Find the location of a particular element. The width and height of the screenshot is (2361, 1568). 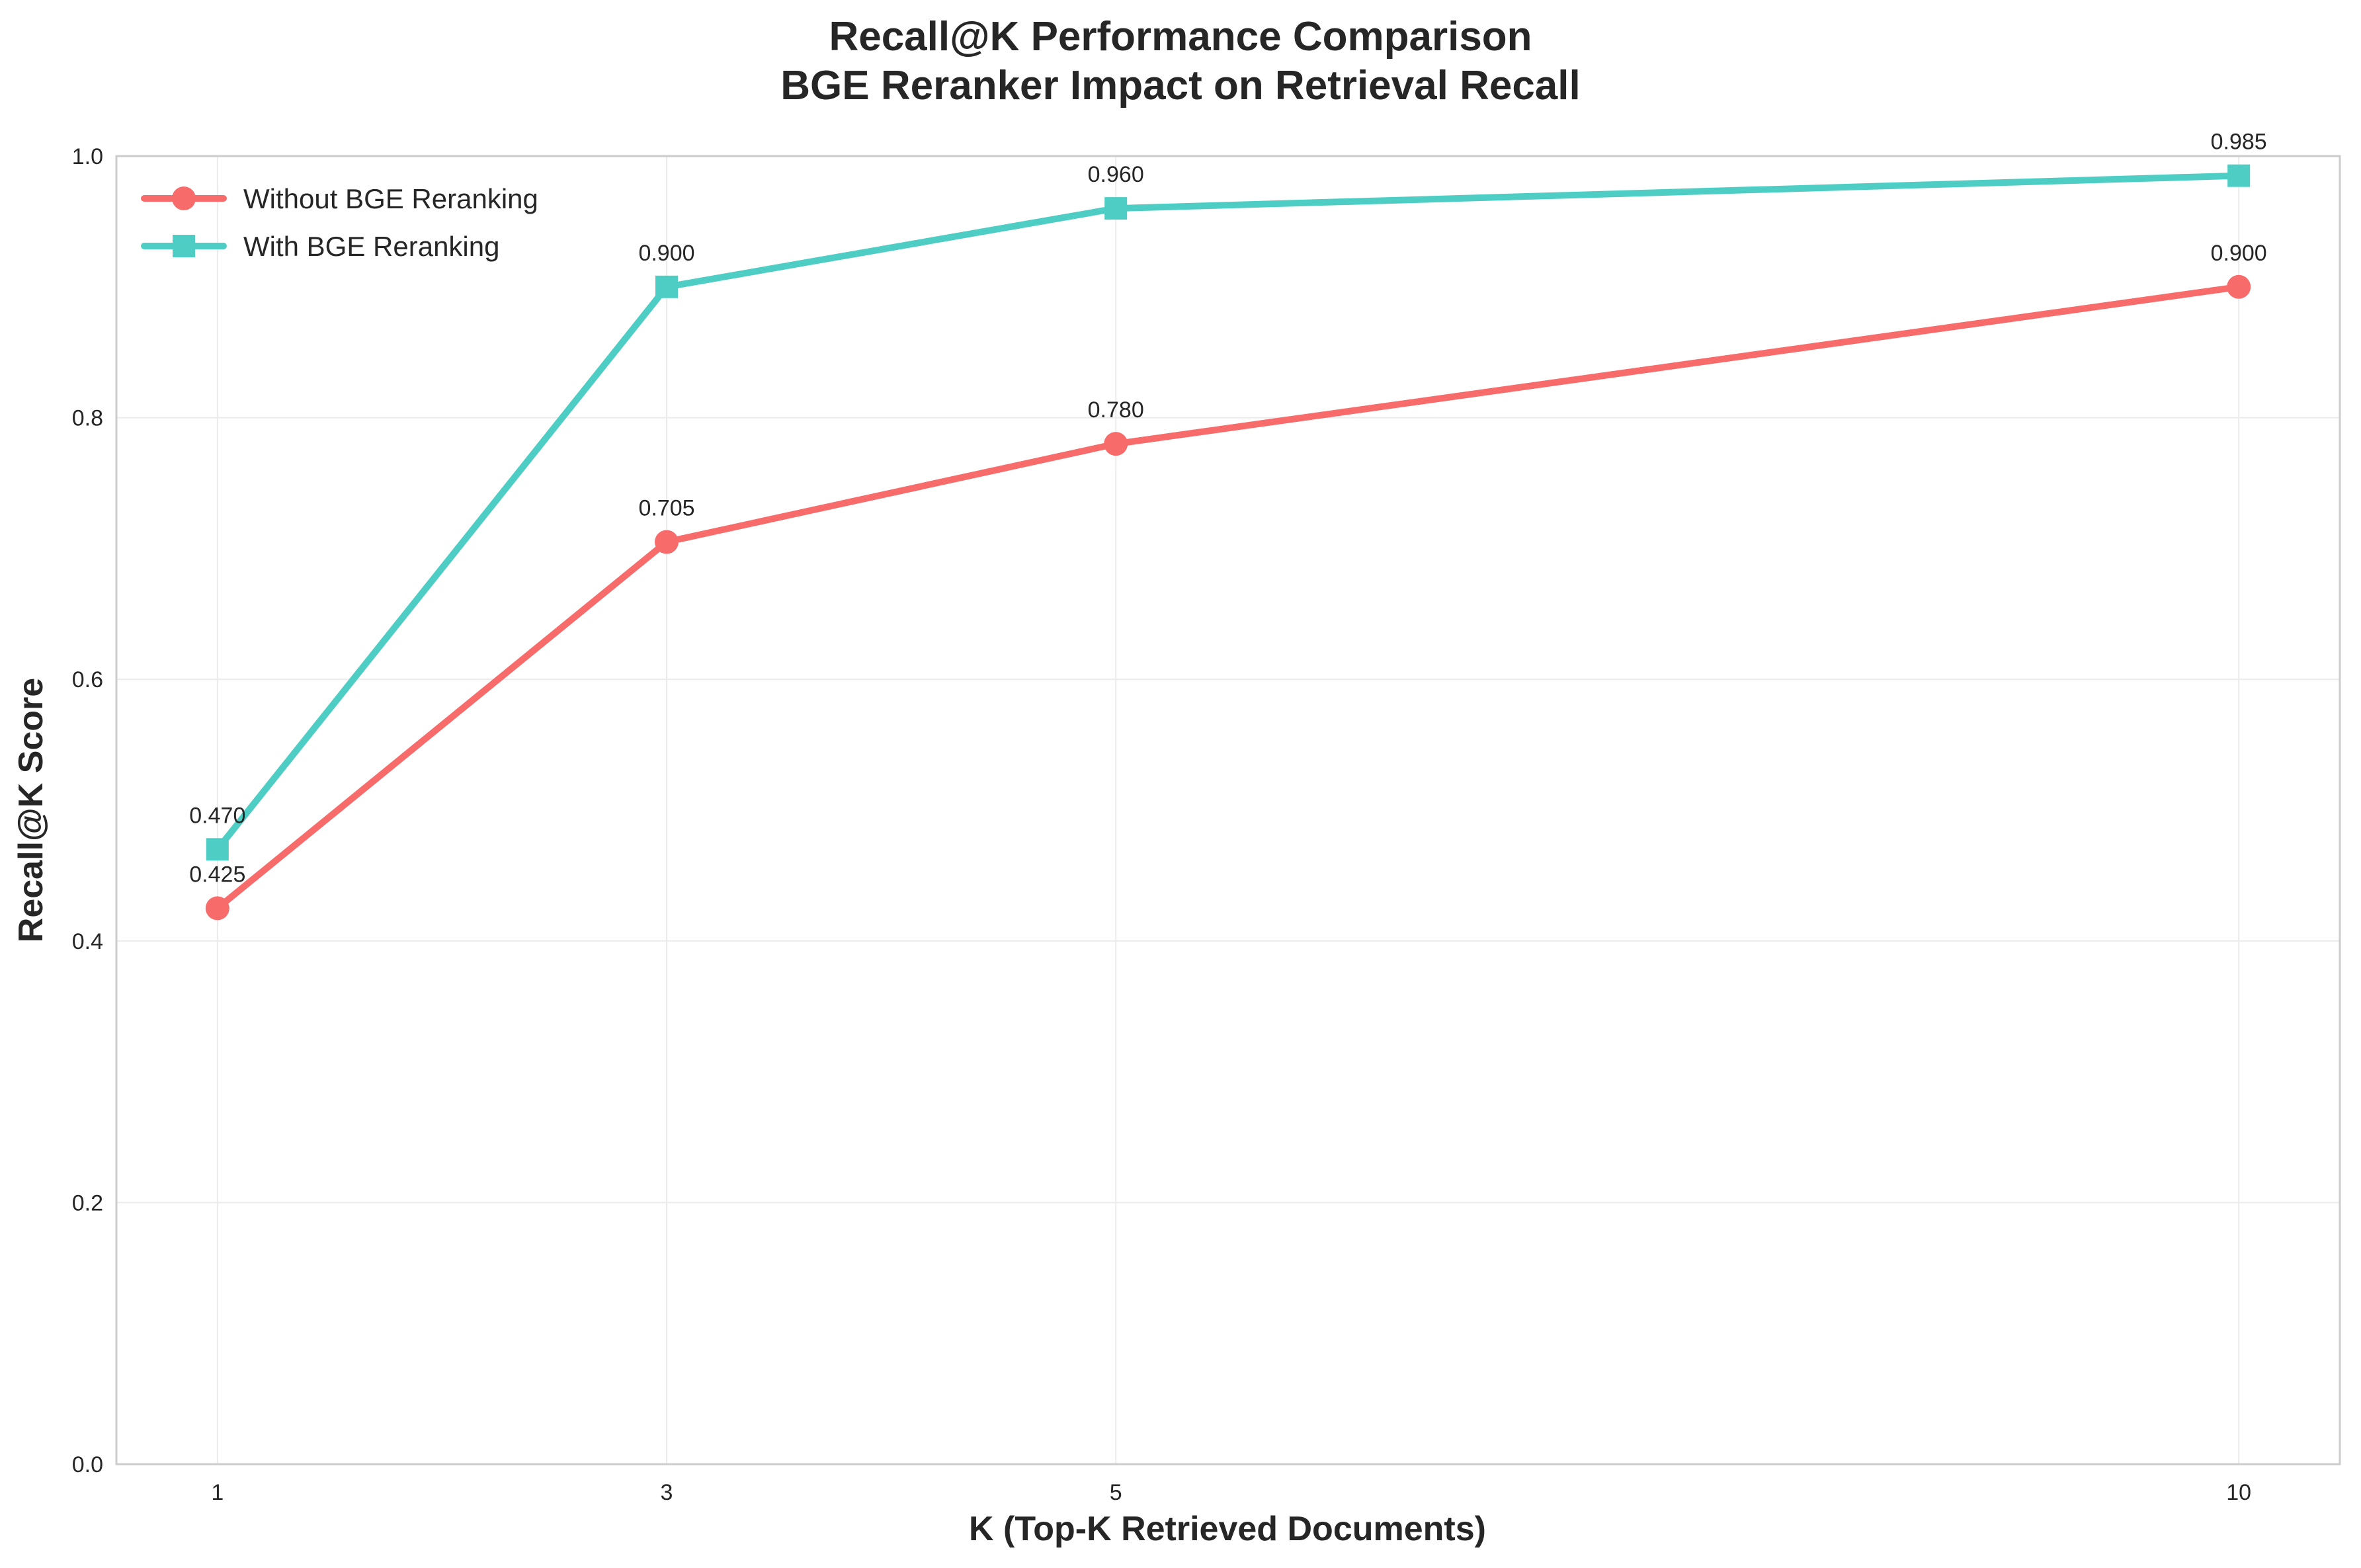

y-tick-label: 0.4 is located at coordinates (87, 941).